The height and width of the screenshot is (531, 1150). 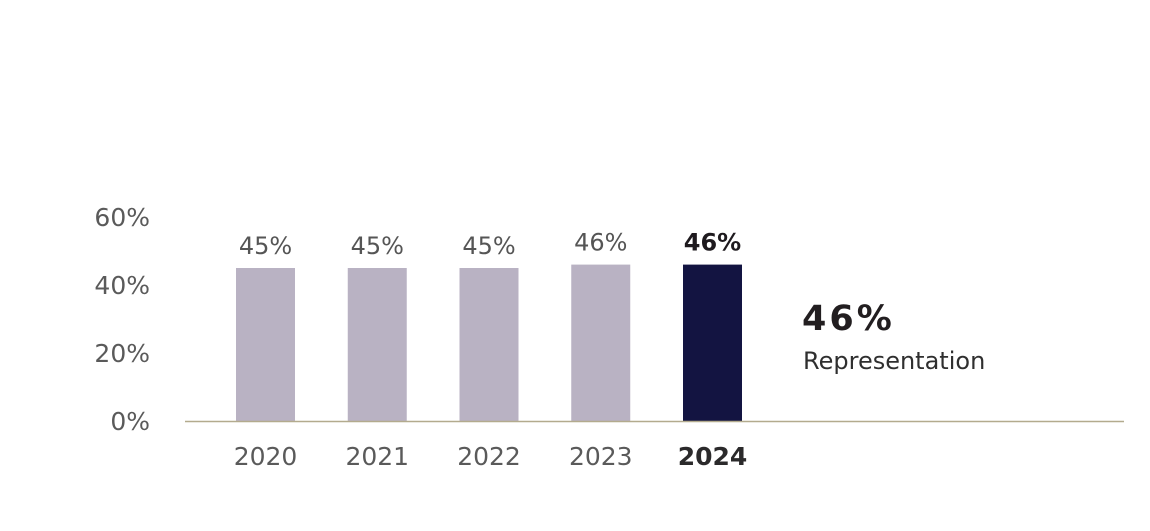 I want to click on data-label-2024: 46%, so click(x=712, y=243).